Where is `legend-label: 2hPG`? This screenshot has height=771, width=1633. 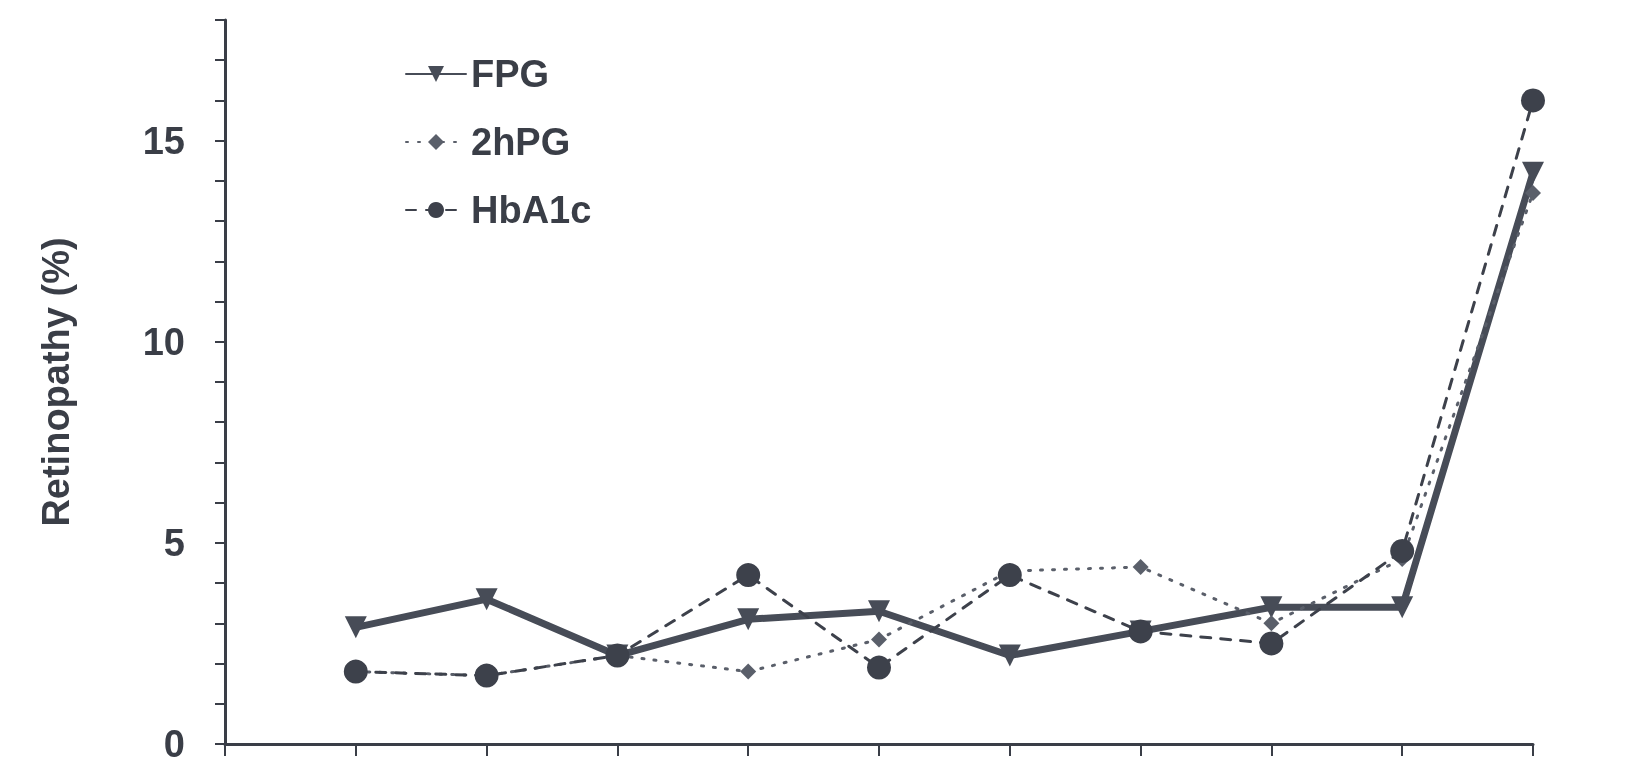 legend-label: 2hPG is located at coordinates (521, 142).